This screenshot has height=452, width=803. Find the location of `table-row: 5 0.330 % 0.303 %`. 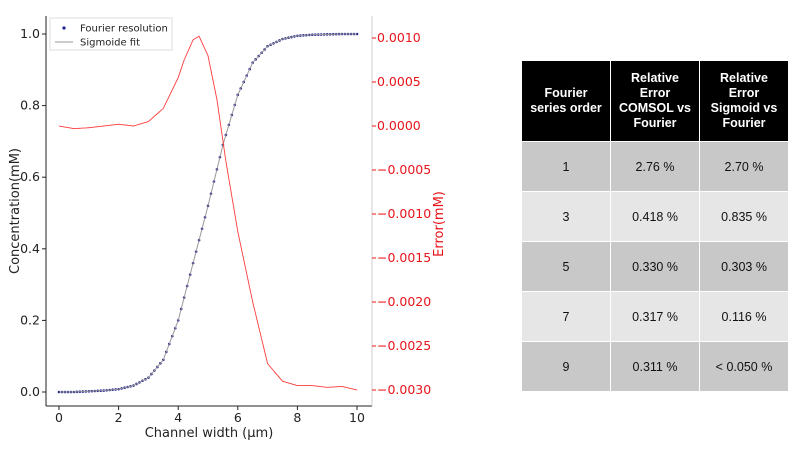

table-row: 5 0.330 % 0.303 % is located at coordinates (655, 266).